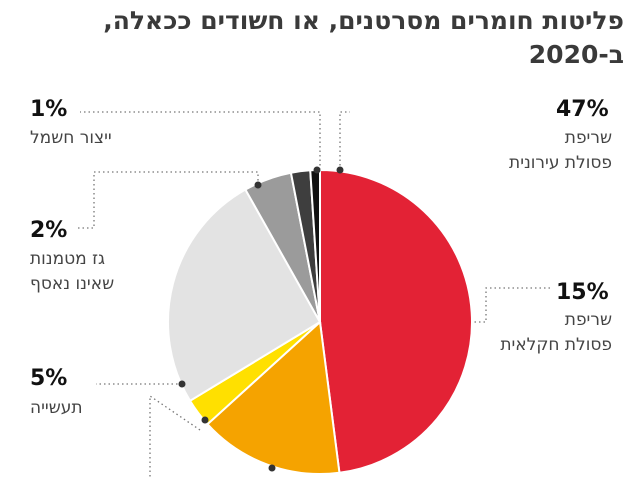 This screenshot has width=640, height=480. What do you see at coordinates (582, 109) in the screenshot?
I see `label-pct-municipal: 47%` at bounding box center [582, 109].